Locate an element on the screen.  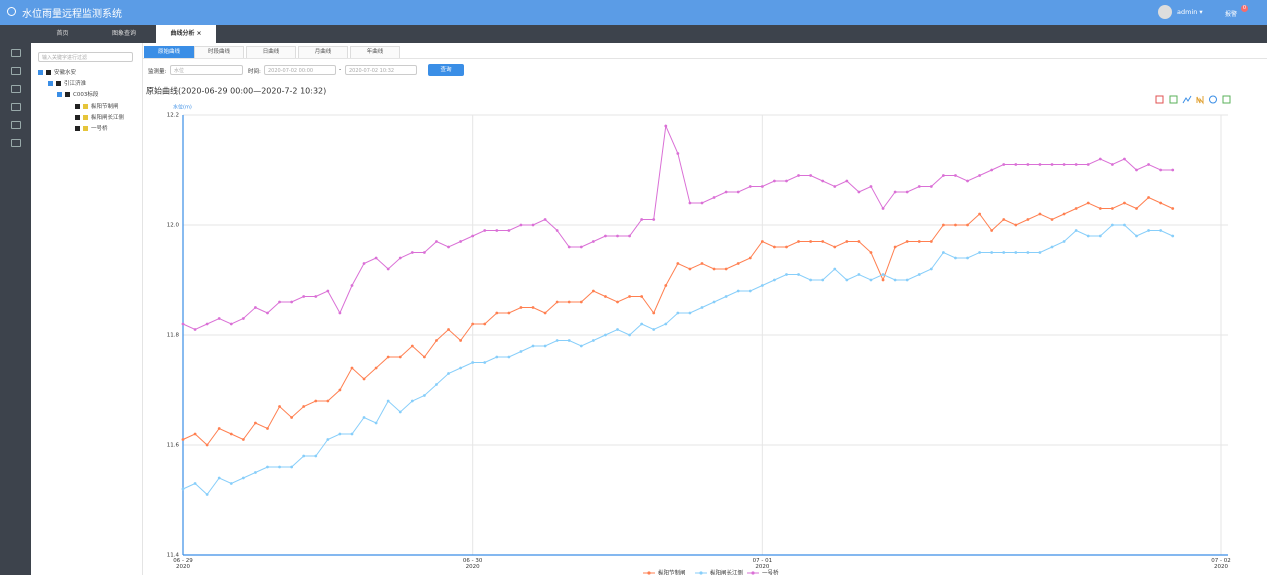
tree-node: 安徽水安 is located at coordinates (57, 73).